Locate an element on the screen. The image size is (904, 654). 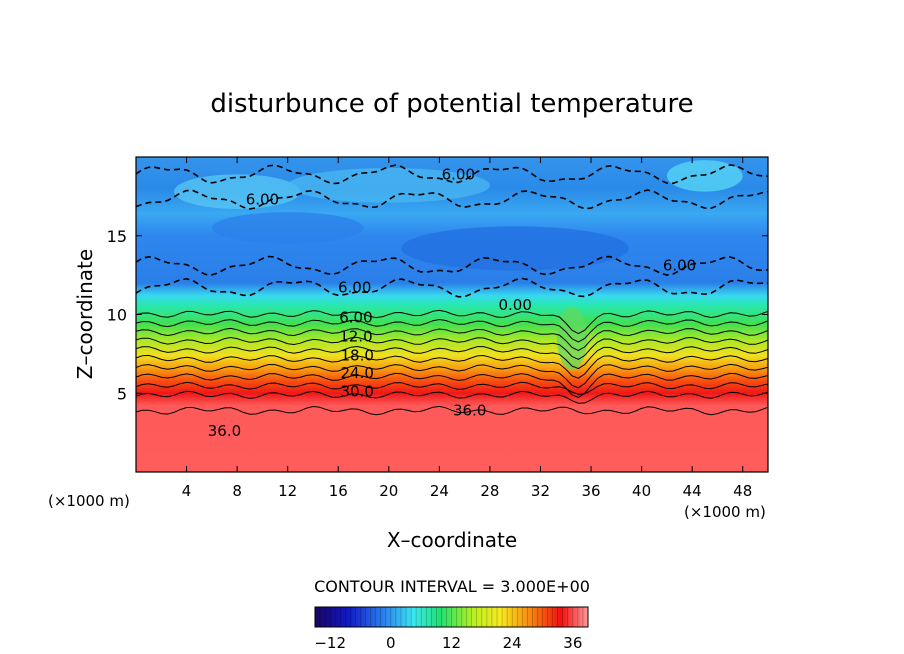
contour-label: 30.0 is located at coordinates (356, 392).